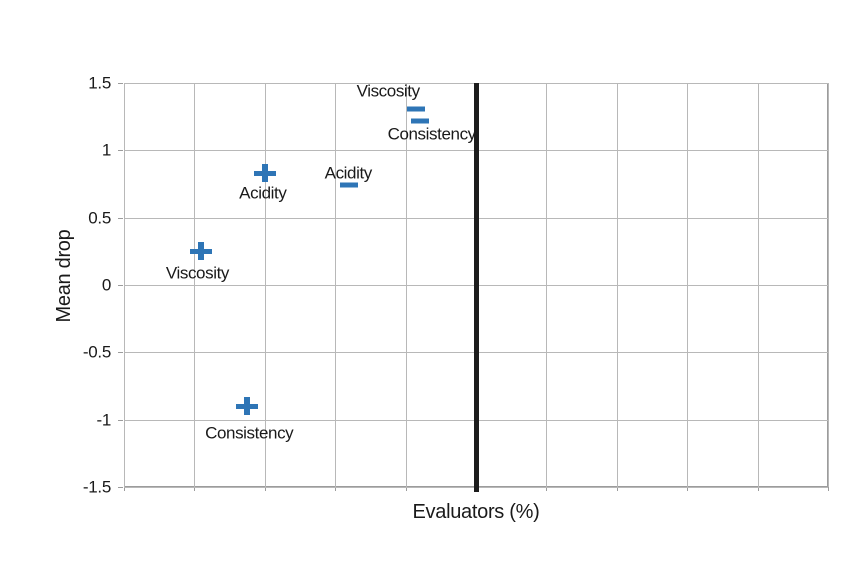  What do you see at coordinates (103, 420) in the screenshot?
I see `y-tick-label: -1` at bounding box center [103, 420].